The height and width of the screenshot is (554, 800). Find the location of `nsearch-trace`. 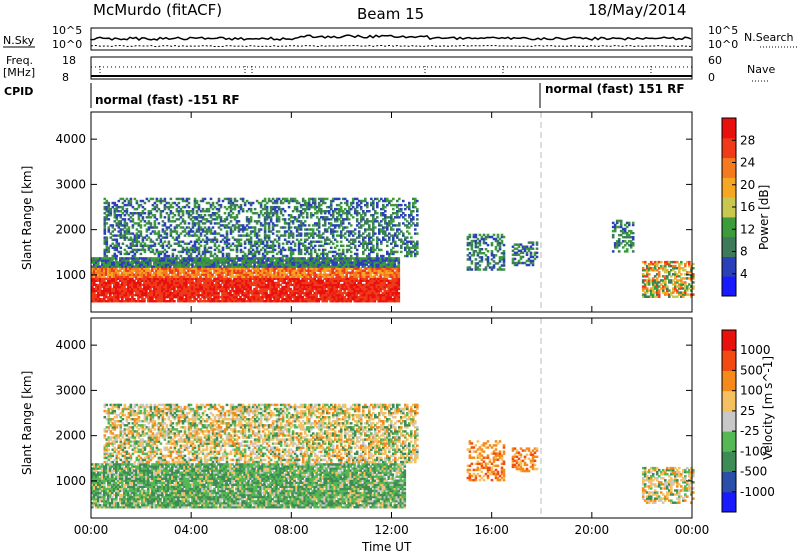

nsearch-trace is located at coordinates (391, 46).